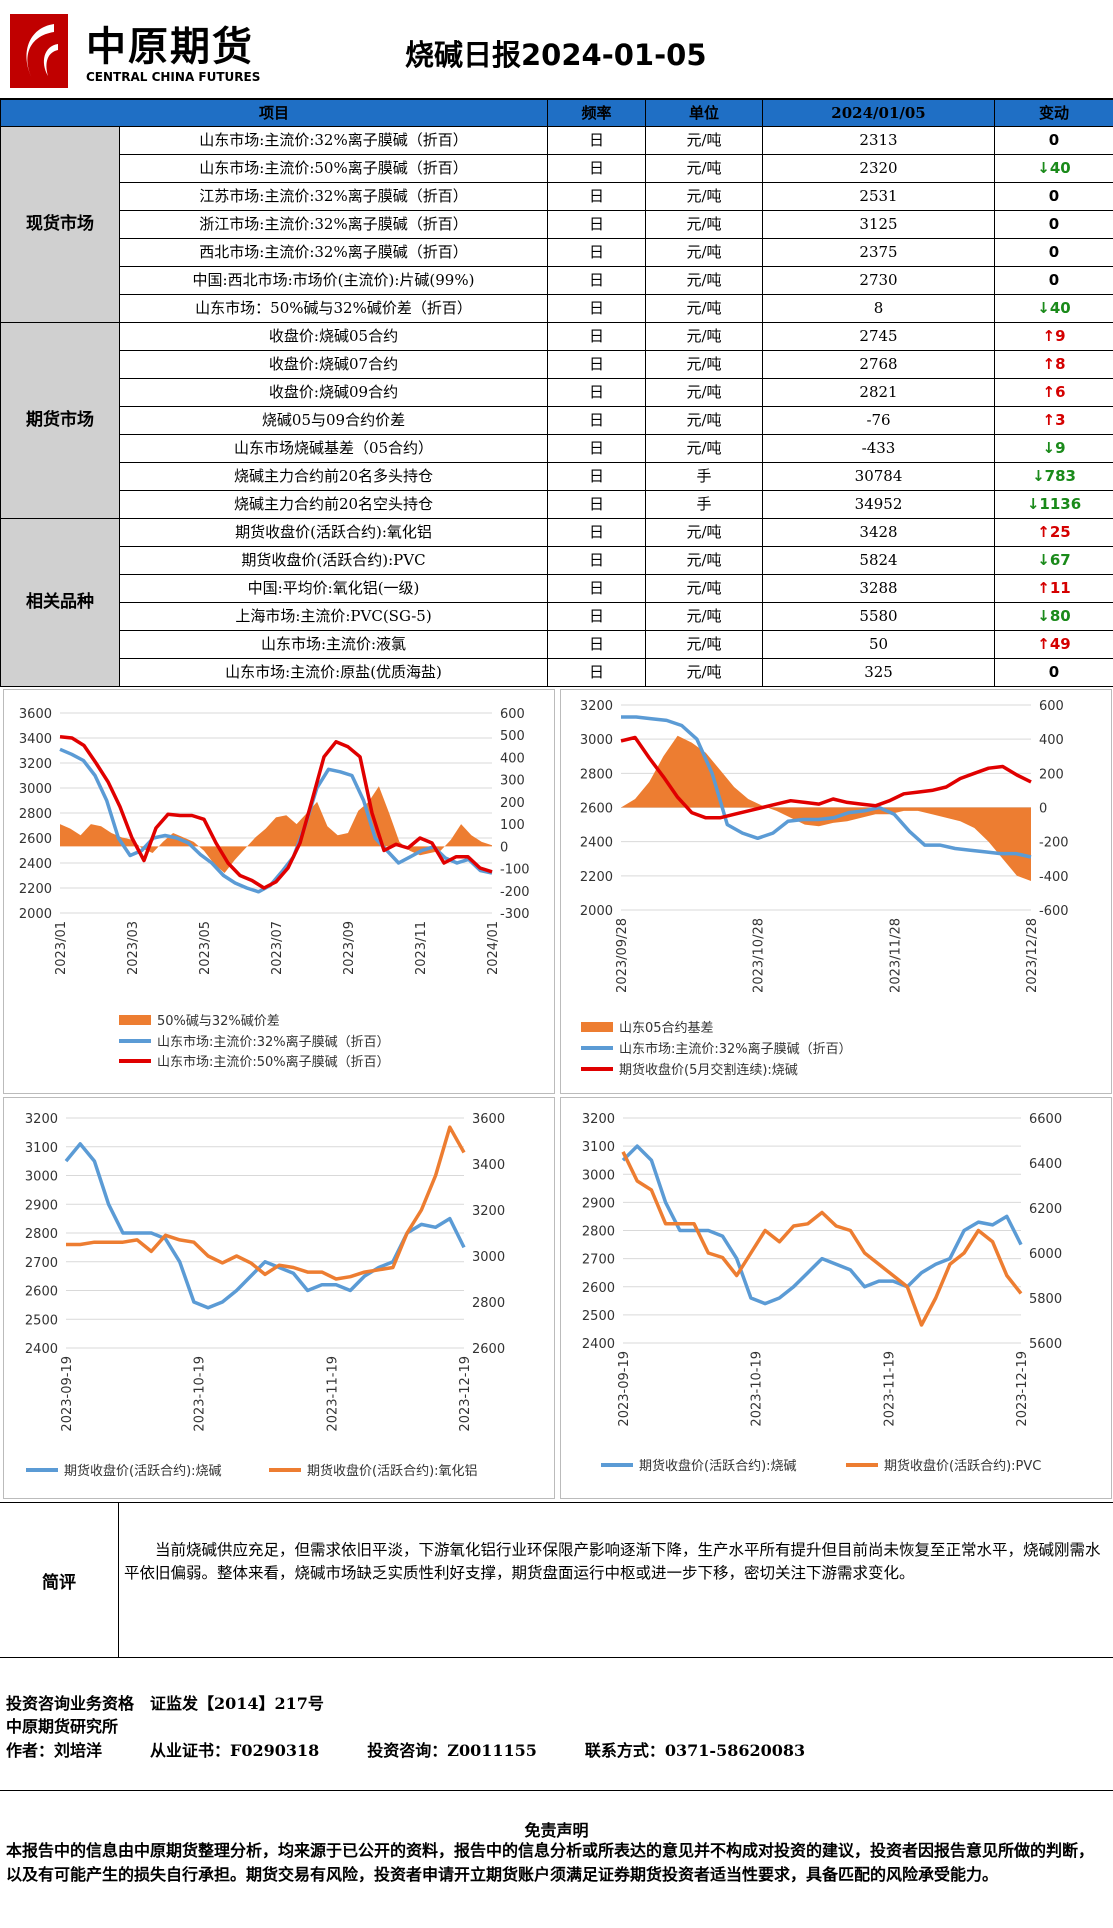 Image resolution: width=1113 pixels, height=1928 pixels. What do you see at coordinates (1054, 309) in the screenshot?
I see `change-cell: ↓40` at bounding box center [1054, 309].